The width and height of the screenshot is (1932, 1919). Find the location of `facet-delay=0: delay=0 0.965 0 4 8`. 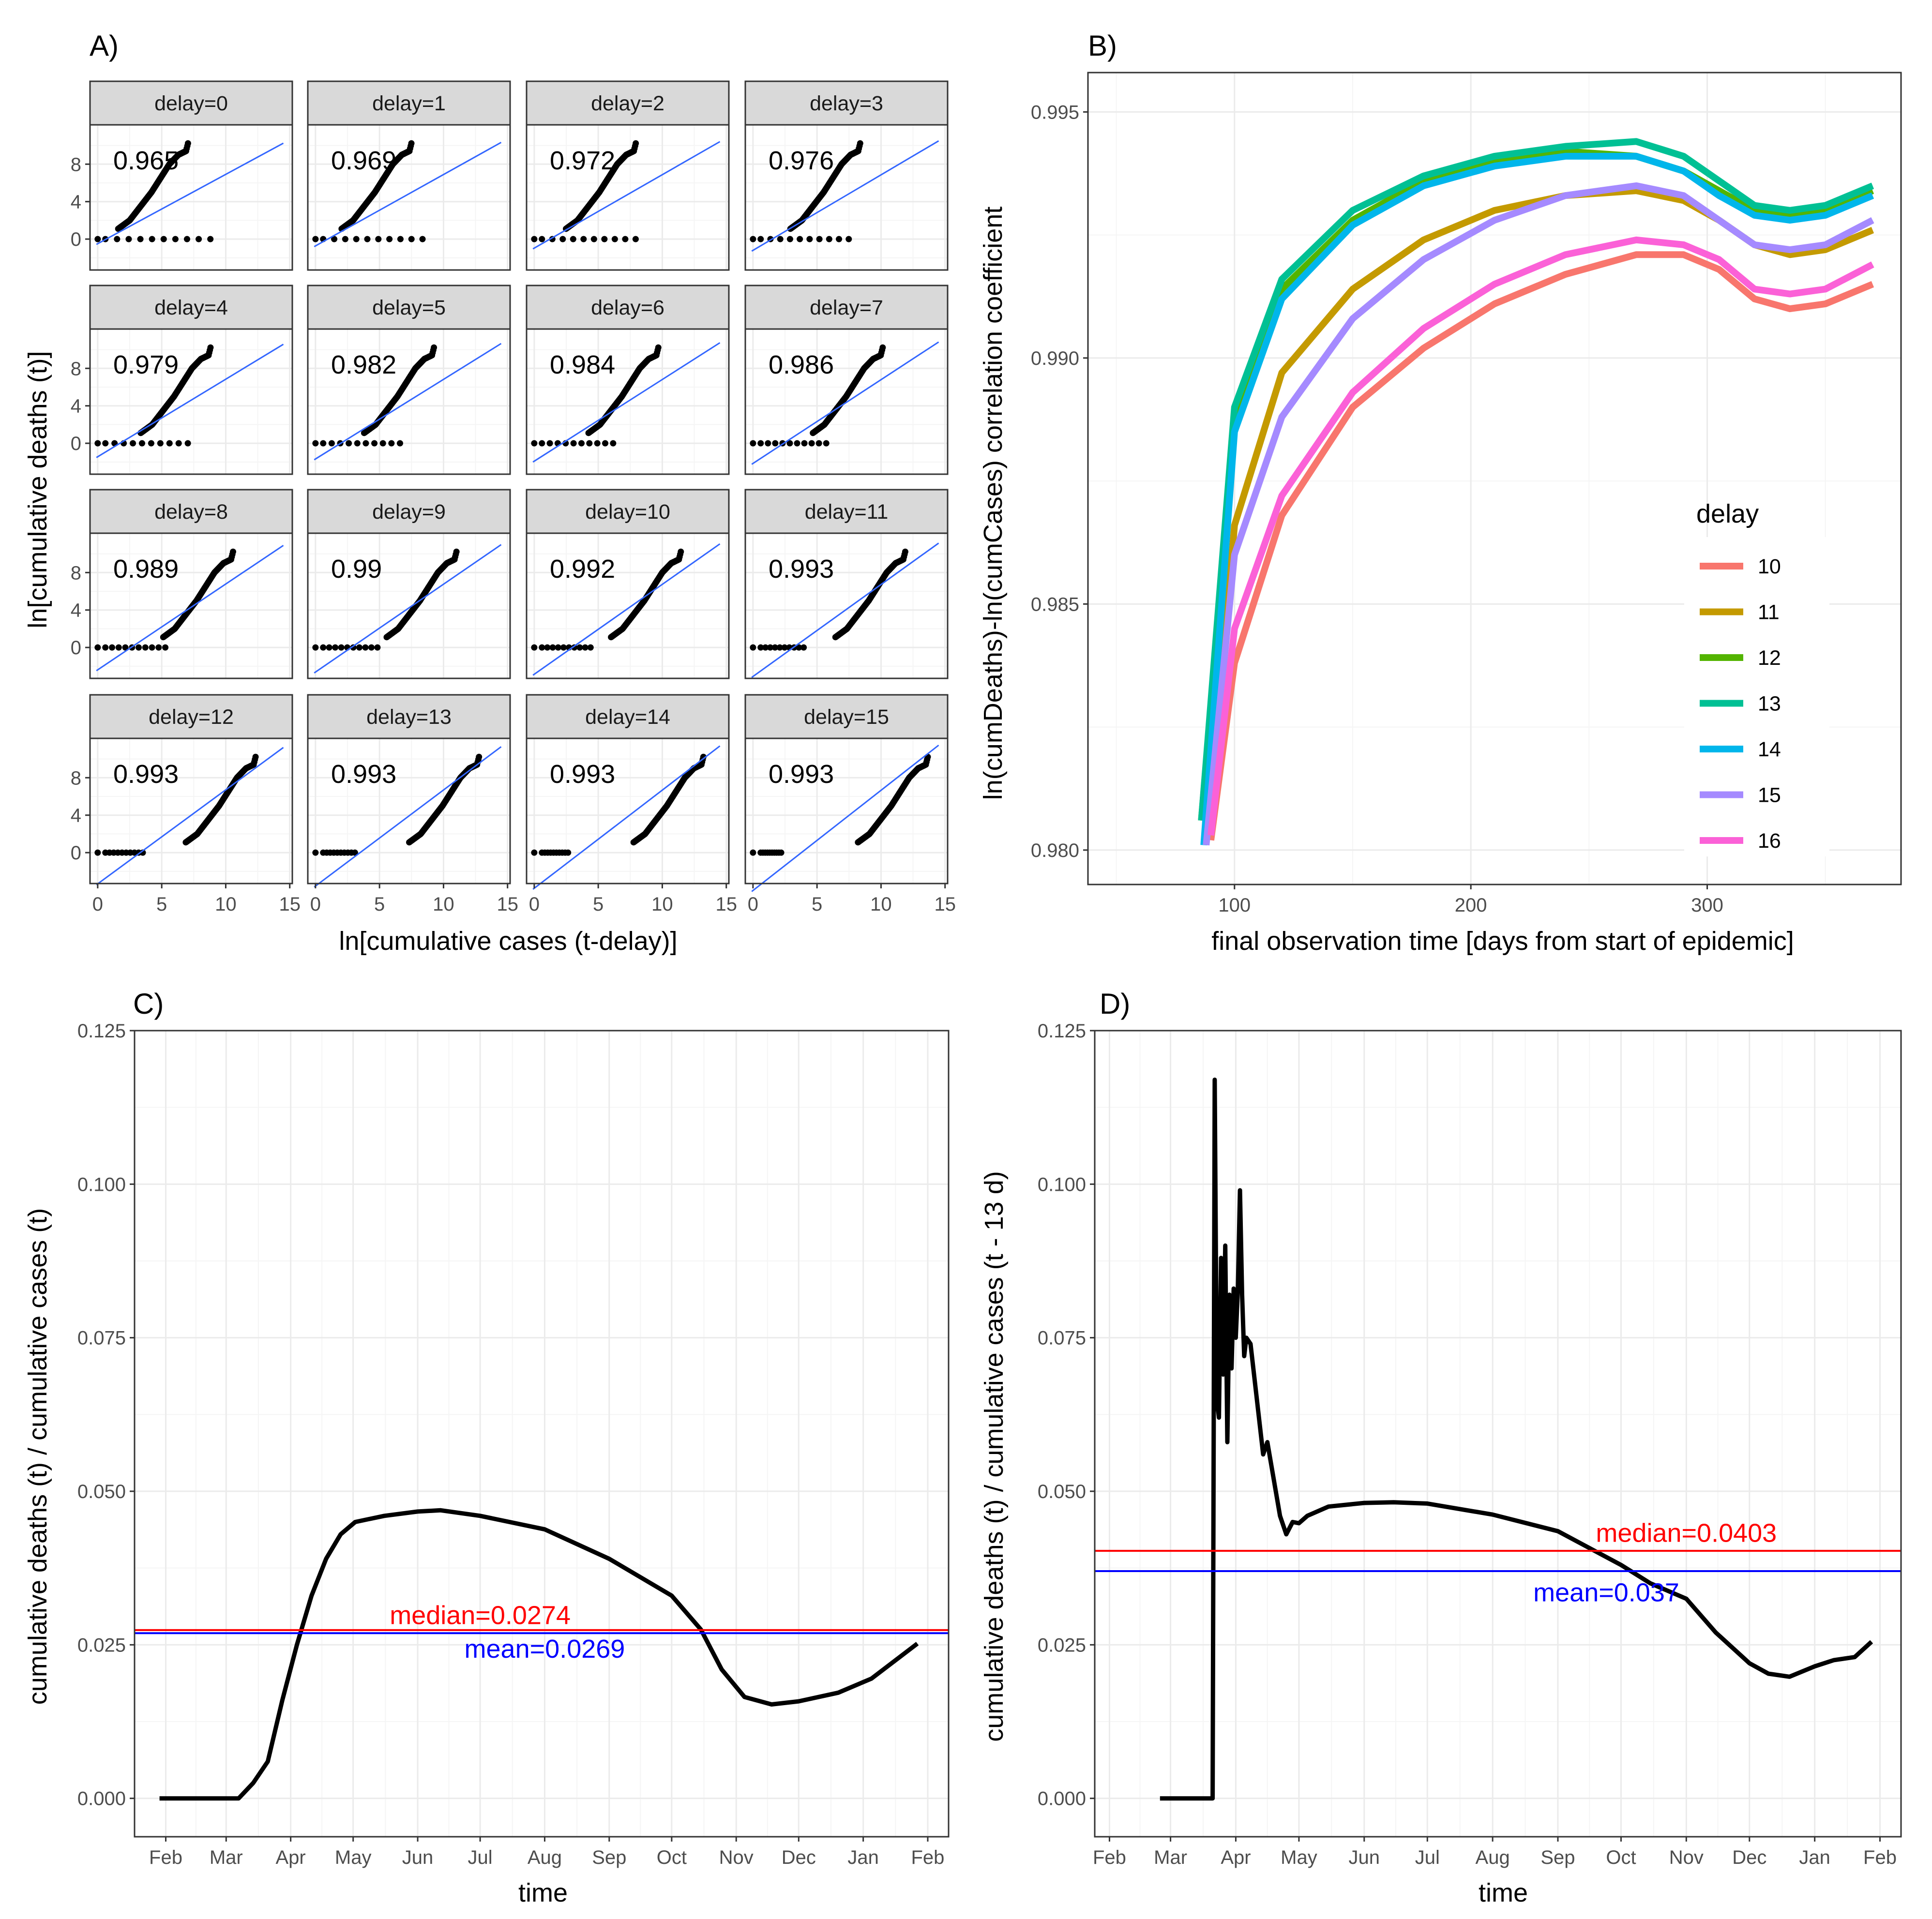

facet-delay=0: delay=0 0.965 0 4 8 is located at coordinates (182, 175).